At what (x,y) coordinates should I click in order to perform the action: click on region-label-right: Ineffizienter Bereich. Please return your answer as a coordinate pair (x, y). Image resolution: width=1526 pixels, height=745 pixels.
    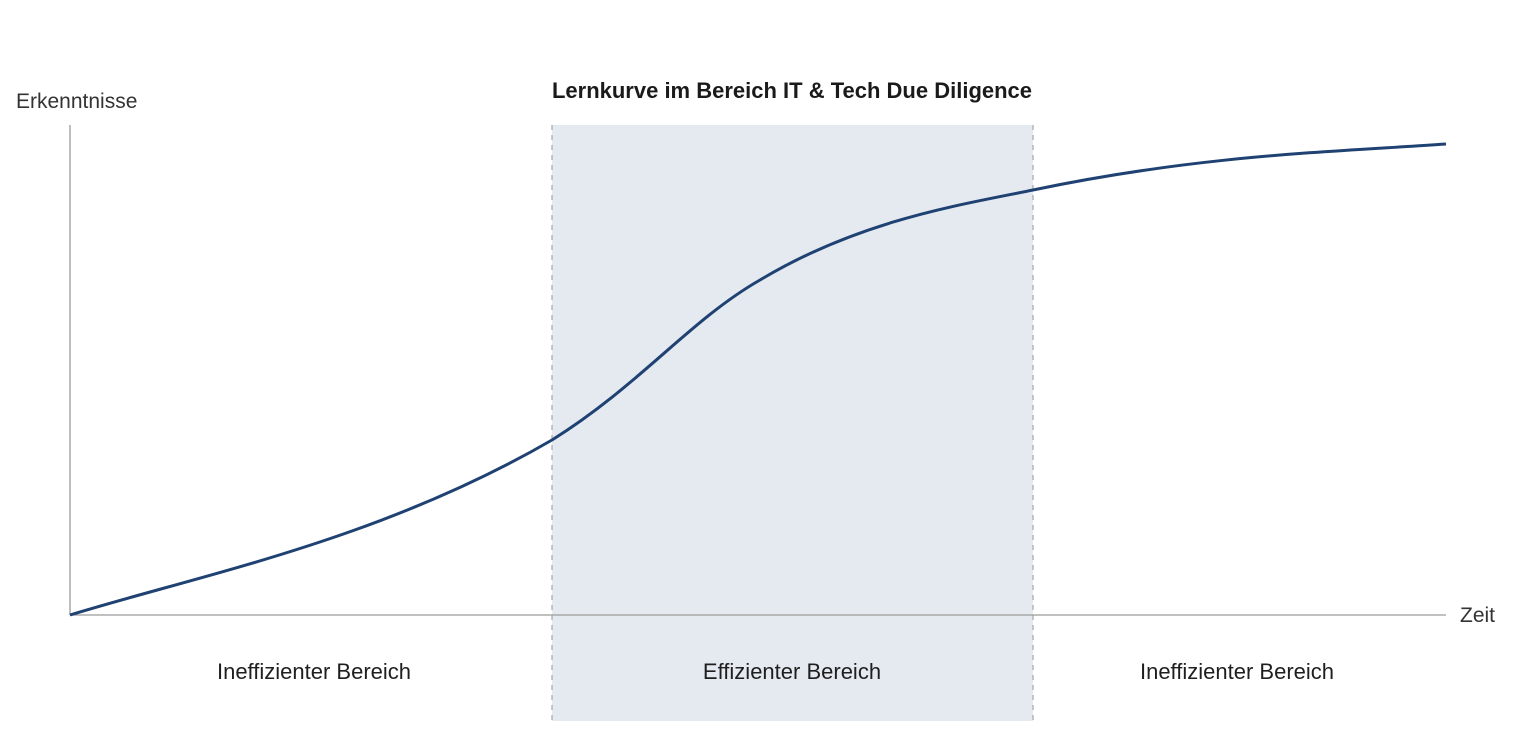
    Looking at the image, I should click on (1237, 671).